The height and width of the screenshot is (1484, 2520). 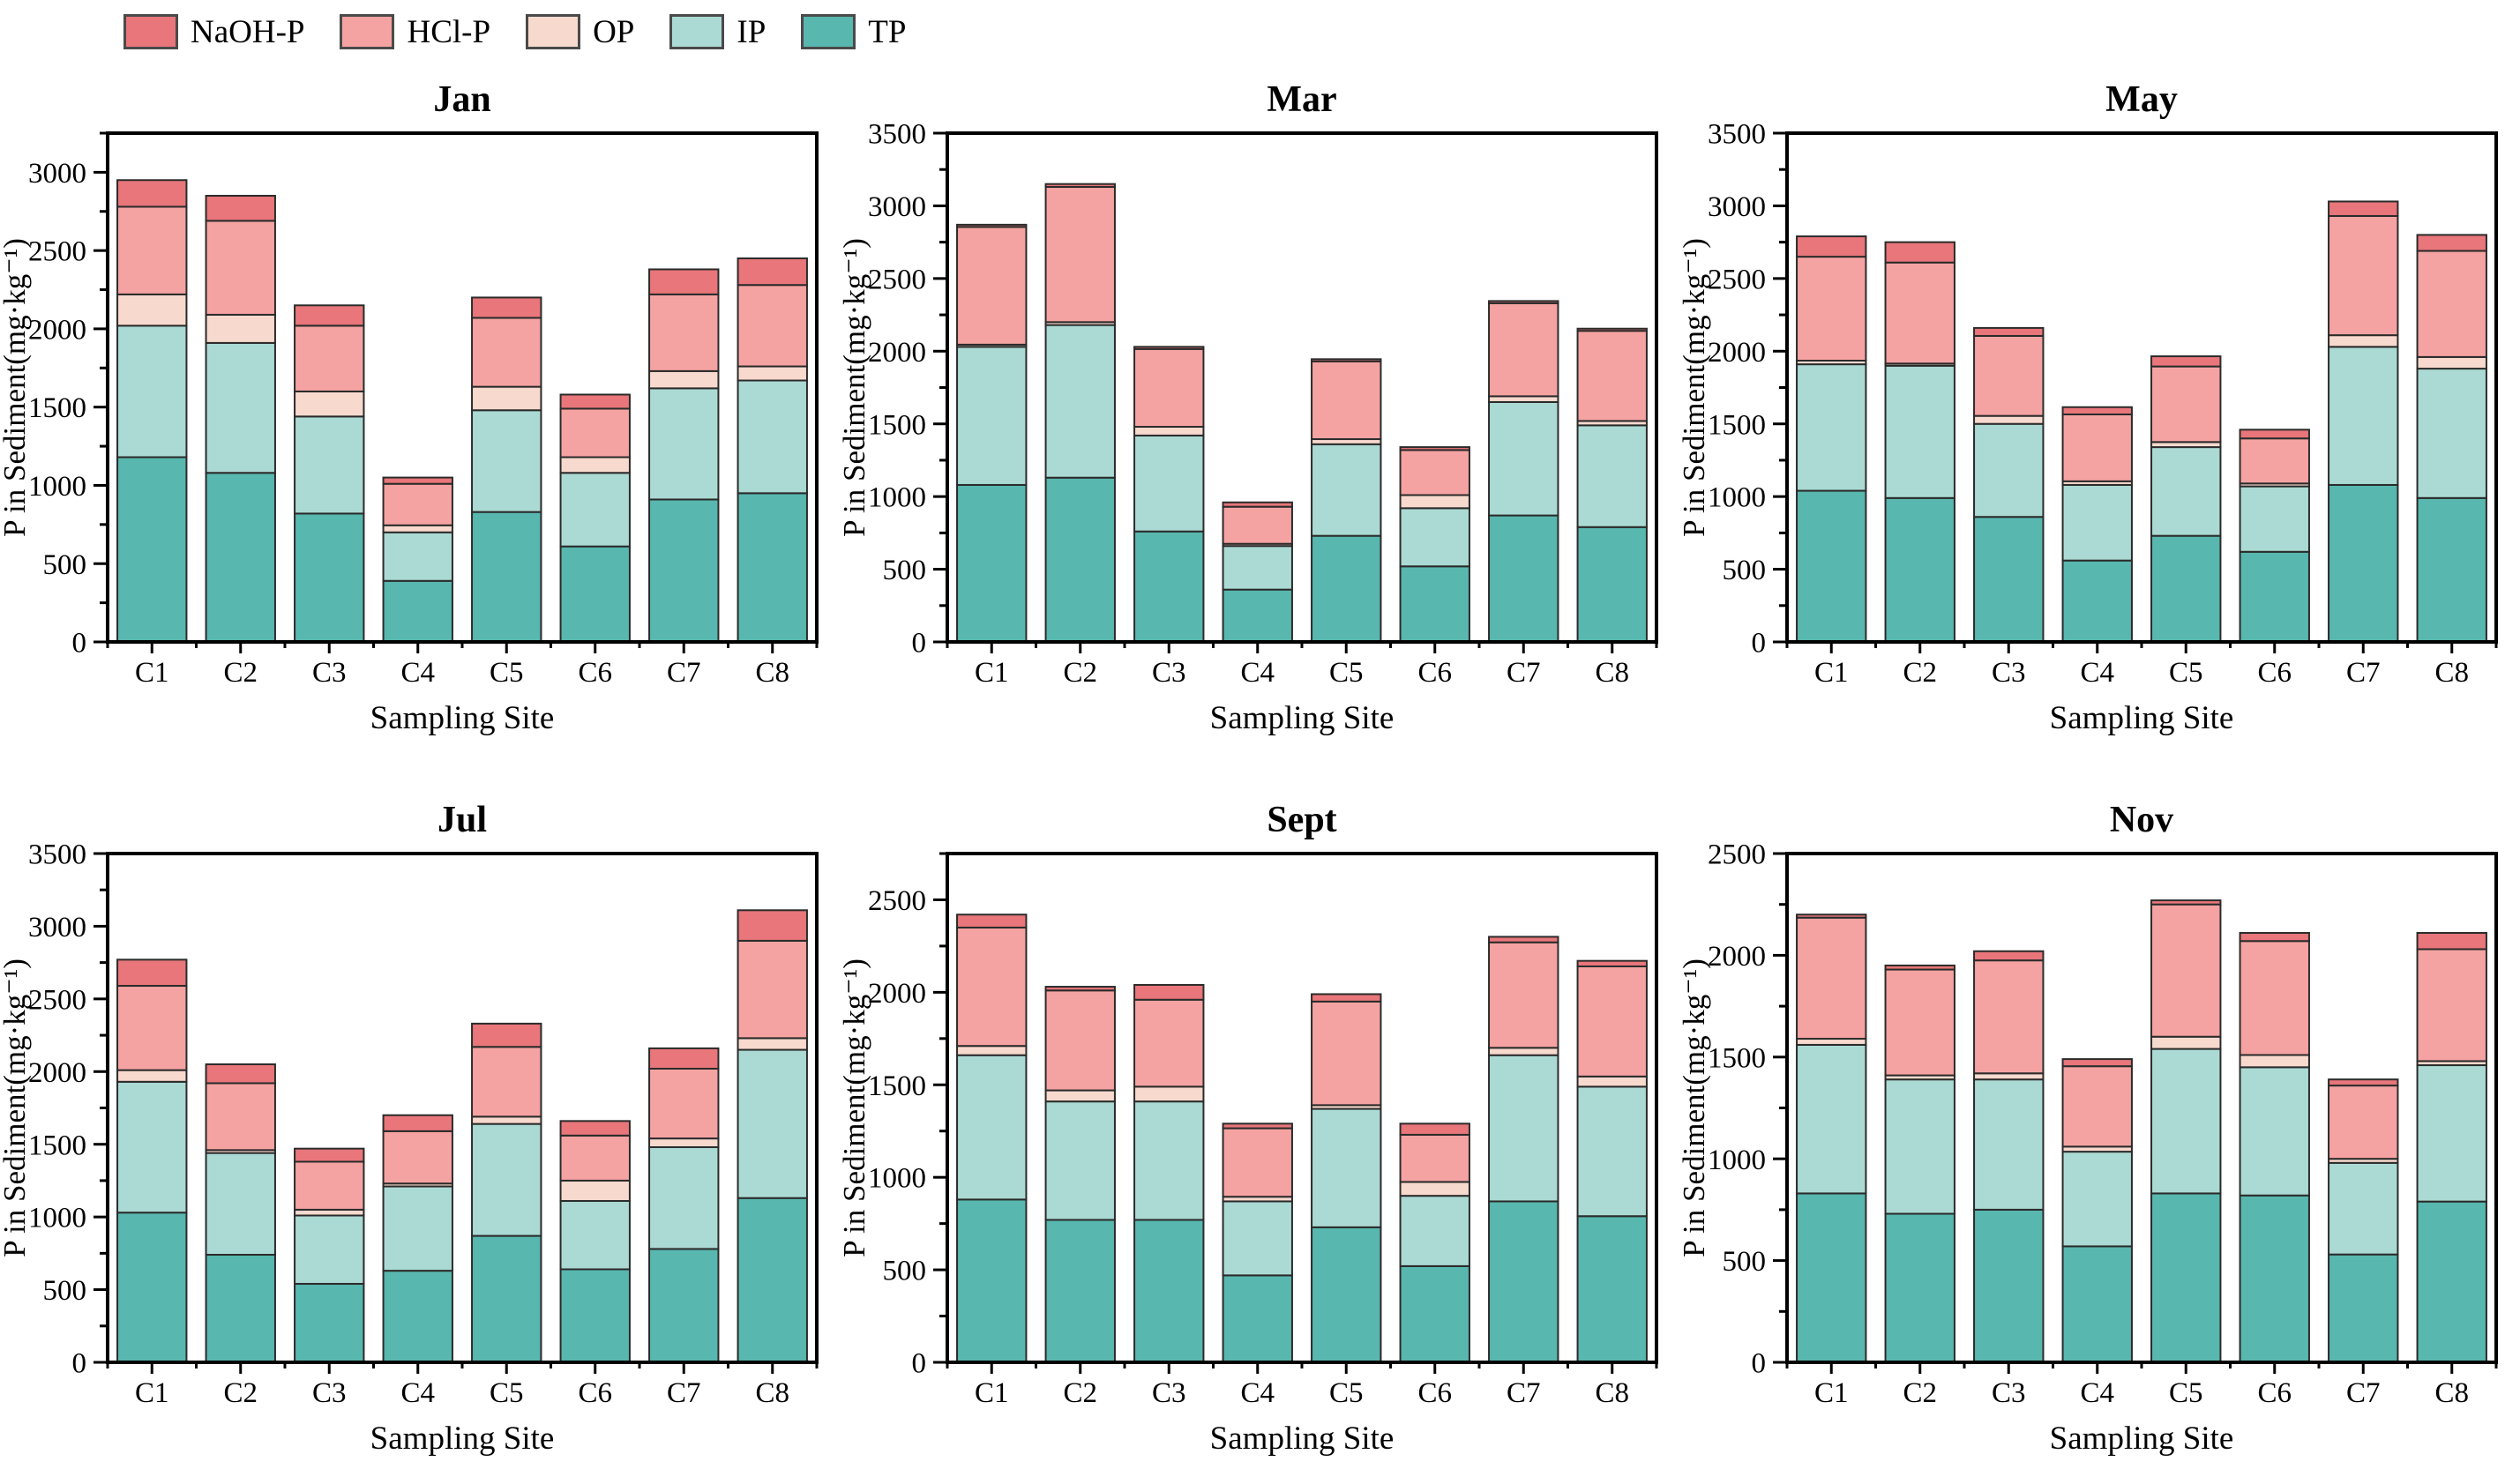 I want to click on axes: 0 500 1000 1500 2000 2500 3000 C1 C2 C3 C4 C5 C6 C7 C8, so click(x=423, y=410).